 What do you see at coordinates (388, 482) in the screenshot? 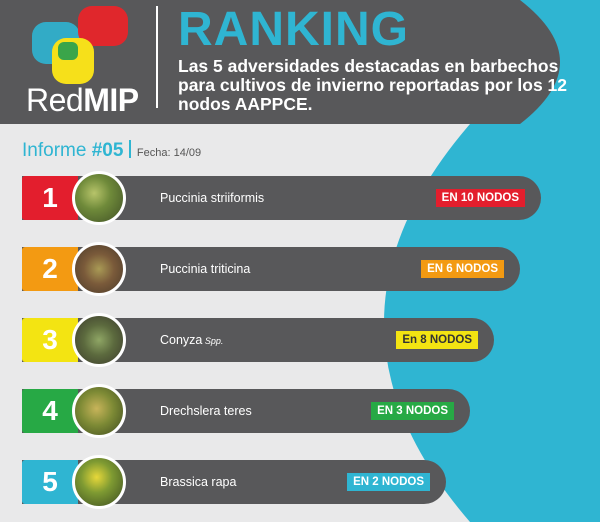
I see `node-count-badge: EN 2 NODOS` at bounding box center [388, 482].